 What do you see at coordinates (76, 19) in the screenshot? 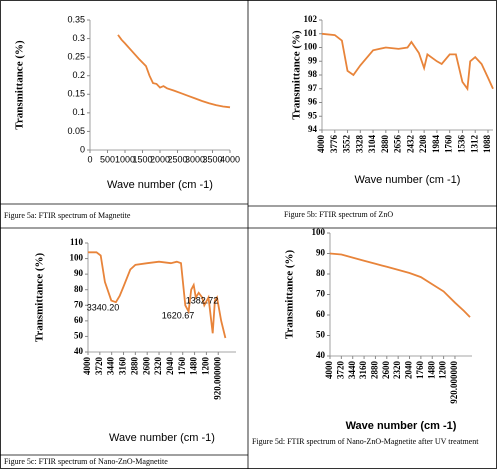
I see `y-tick-label: 0.35` at bounding box center [76, 19].